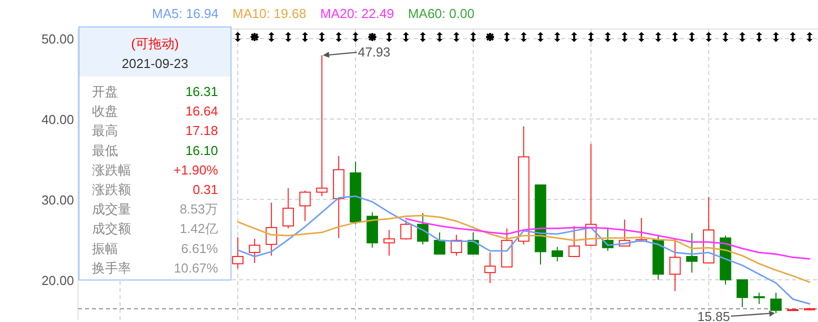  What do you see at coordinates (374, 52) in the screenshot?
I see `annotation: 47.93` at bounding box center [374, 52].